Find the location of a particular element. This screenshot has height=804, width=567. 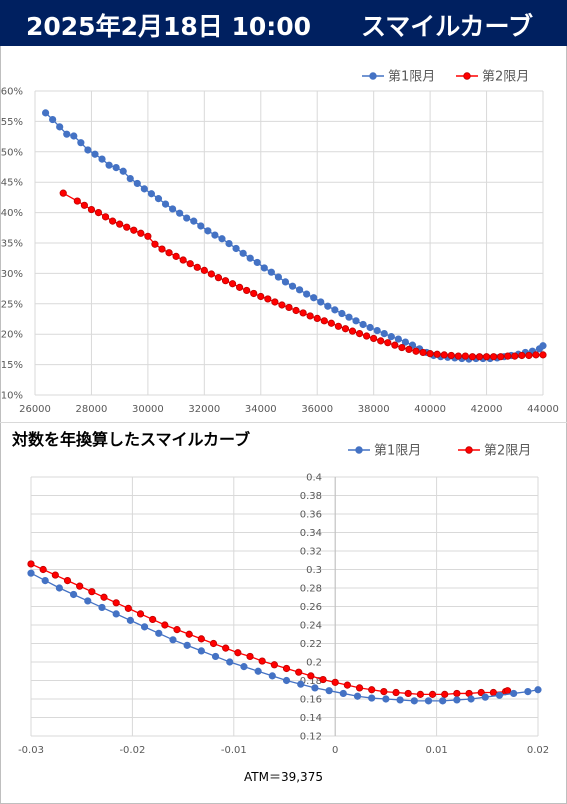

y-tick-label: 0.26 is located at coordinates (311, 607).